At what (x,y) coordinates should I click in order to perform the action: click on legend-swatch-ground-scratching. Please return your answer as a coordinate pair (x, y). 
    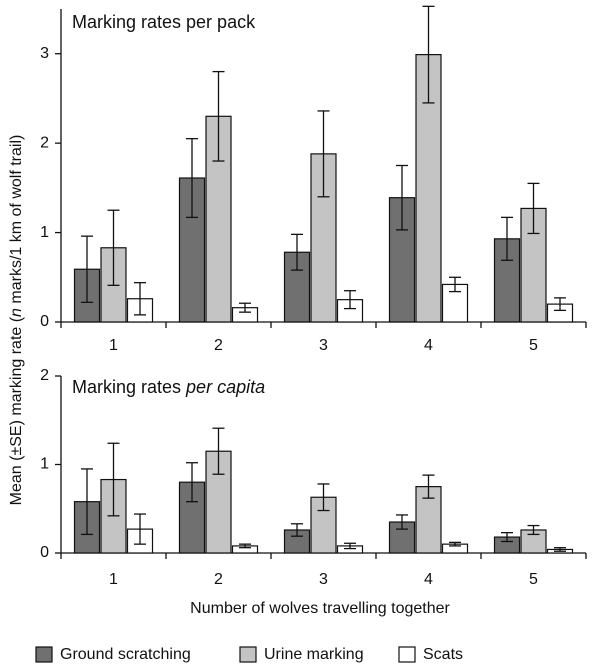
    Looking at the image, I should click on (44, 654).